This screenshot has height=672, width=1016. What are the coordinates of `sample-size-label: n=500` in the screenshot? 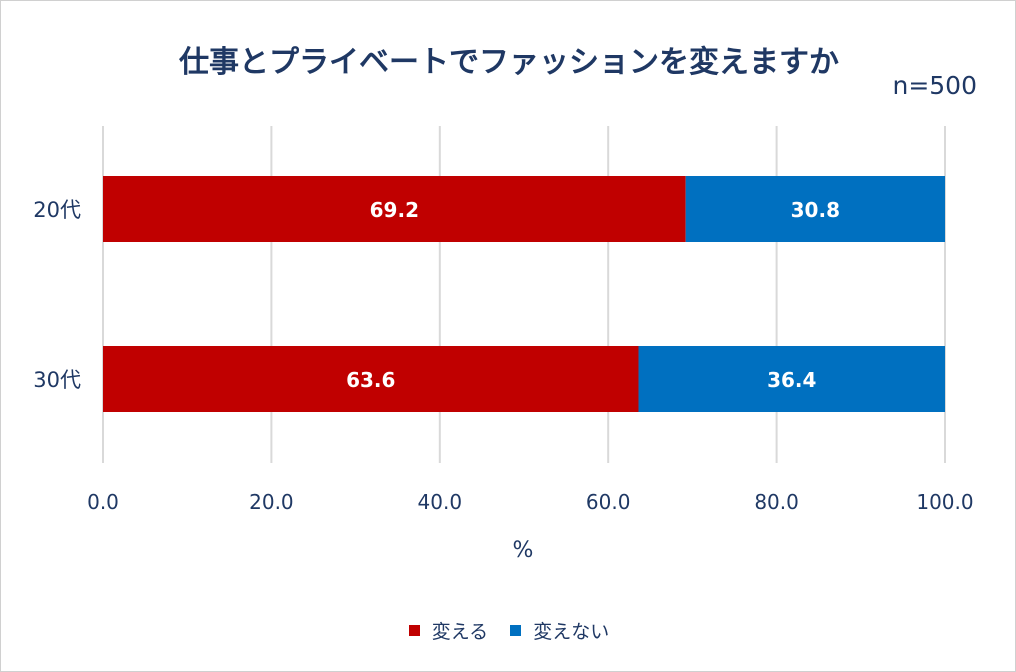 It's located at (934, 85).